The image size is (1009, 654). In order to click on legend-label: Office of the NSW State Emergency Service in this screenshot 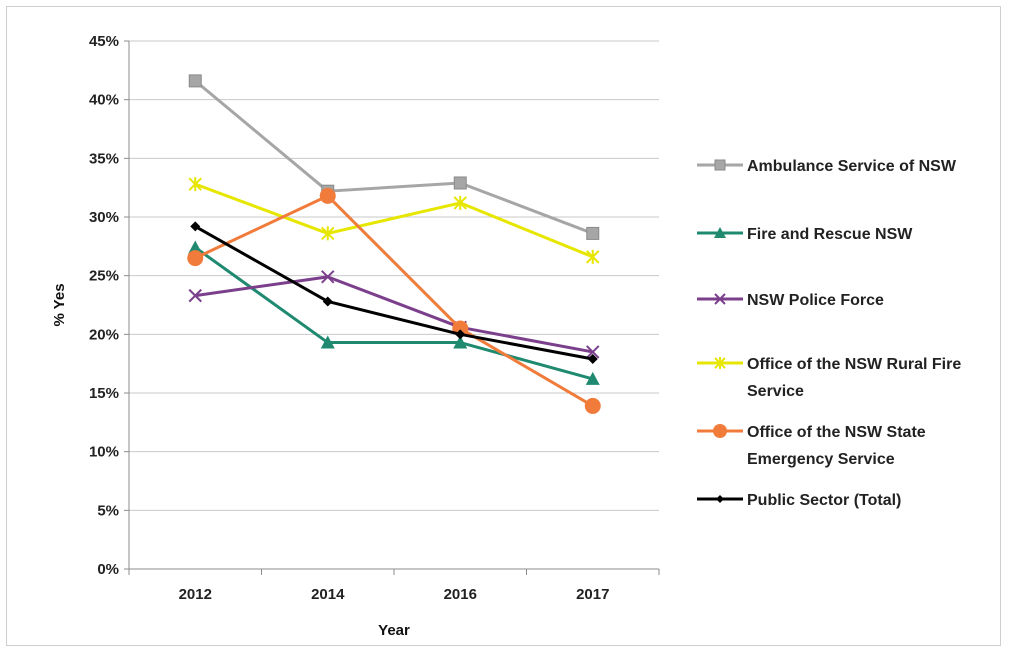, I will do `click(836, 446)`.